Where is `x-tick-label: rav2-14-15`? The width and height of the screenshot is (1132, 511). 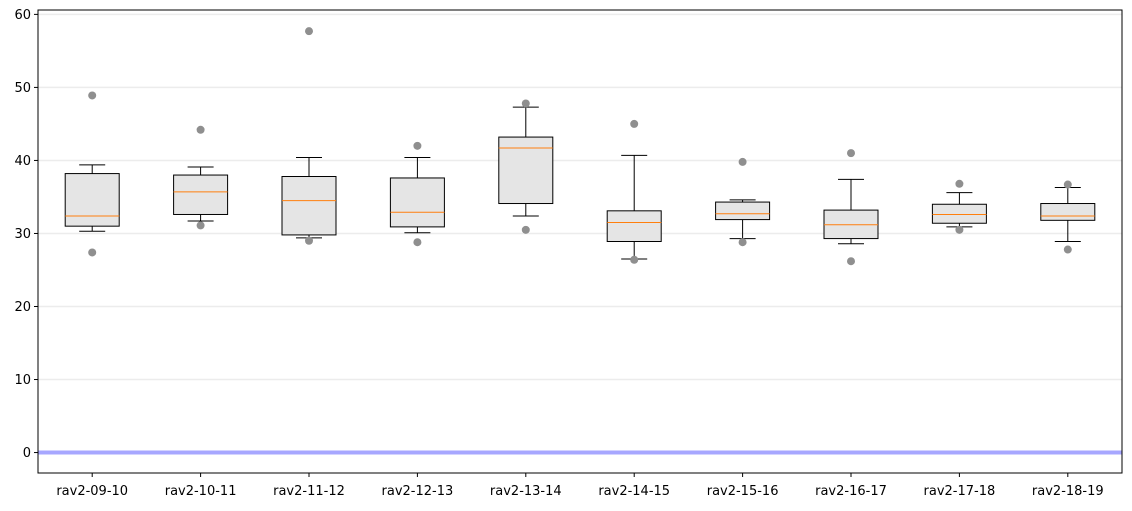
x-tick-label: rav2-14-15 is located at coordinates (634, 491).